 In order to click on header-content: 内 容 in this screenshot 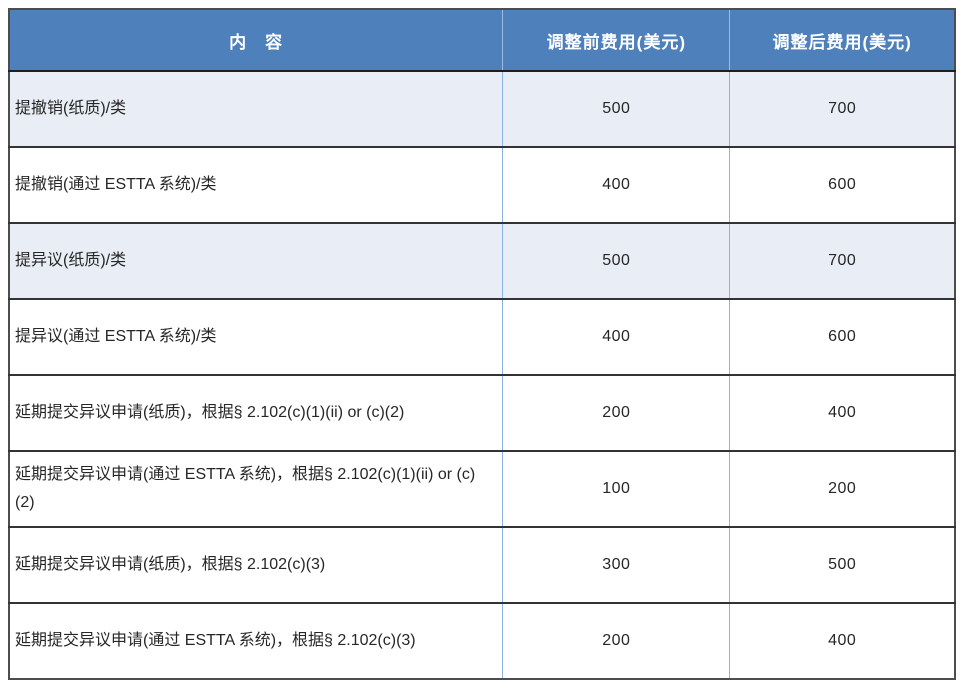, I will do `click(256, 40)`.